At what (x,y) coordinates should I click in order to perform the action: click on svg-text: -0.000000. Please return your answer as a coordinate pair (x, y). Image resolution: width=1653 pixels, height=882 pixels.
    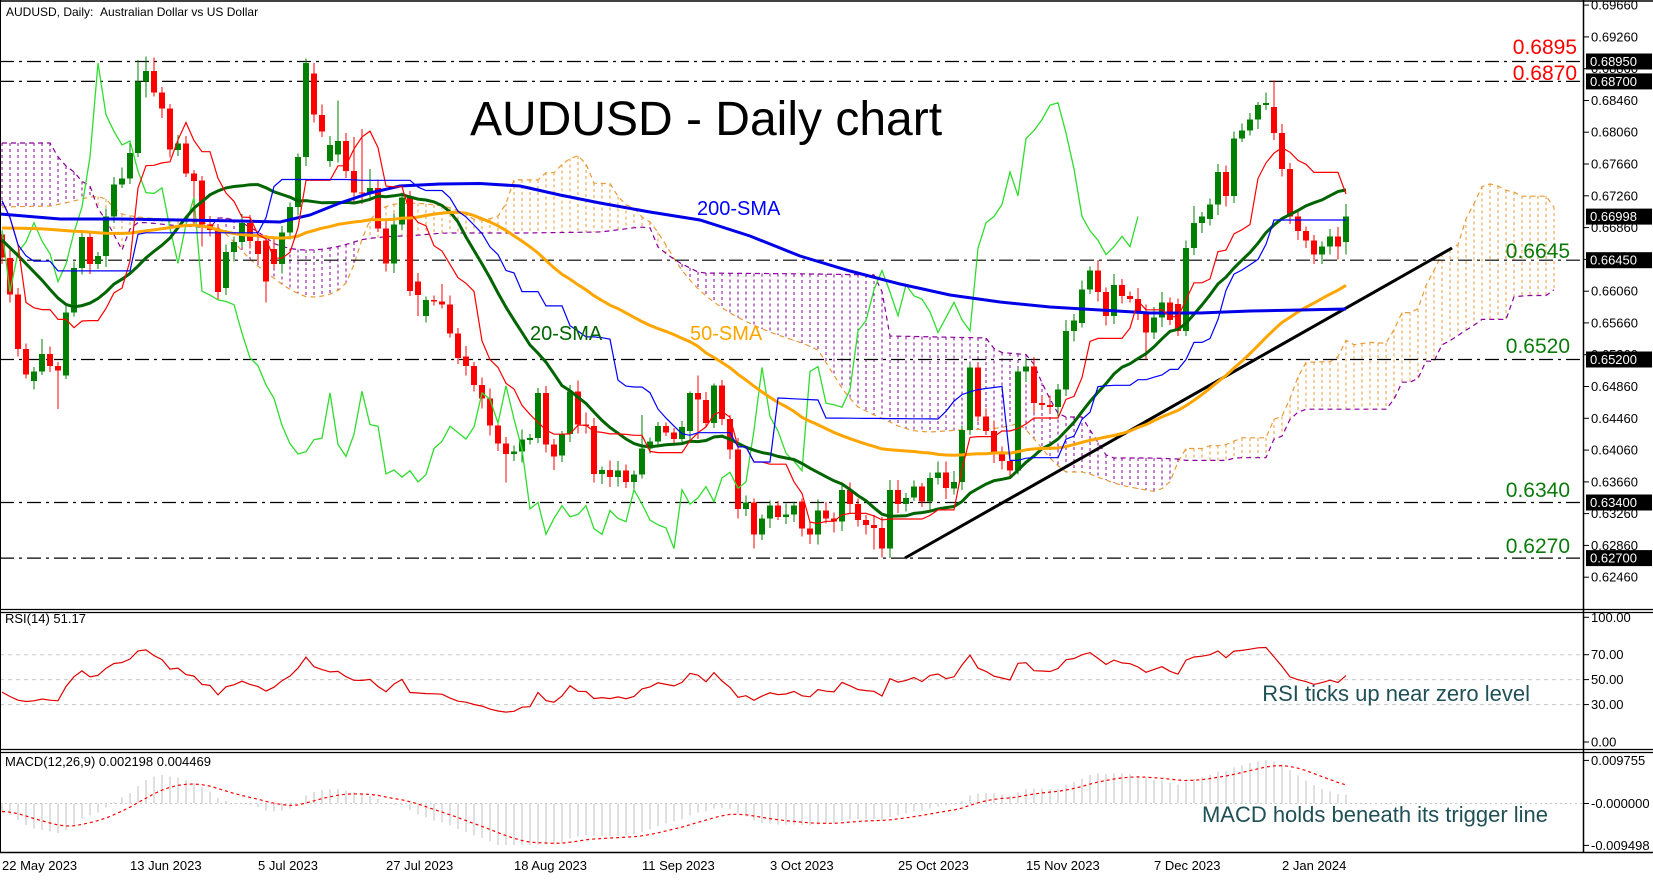
    Looking at the image, I should click on (1620, 803).